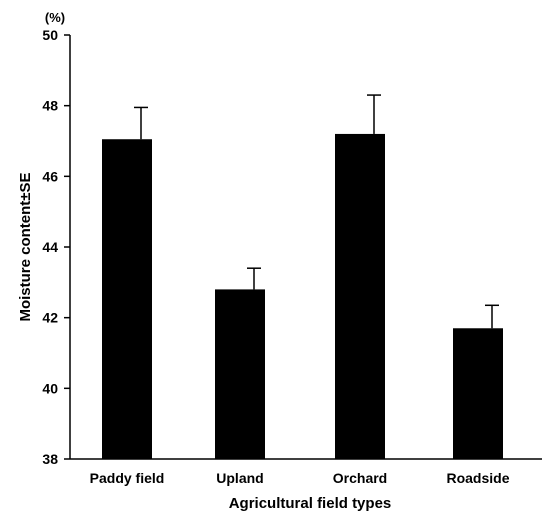  What do you see at coordinates (300, 478) in the screenshot?
I see `x-tick-labels: Paddy field Upland Orchard Roadside` at bounding box center [300, 478].